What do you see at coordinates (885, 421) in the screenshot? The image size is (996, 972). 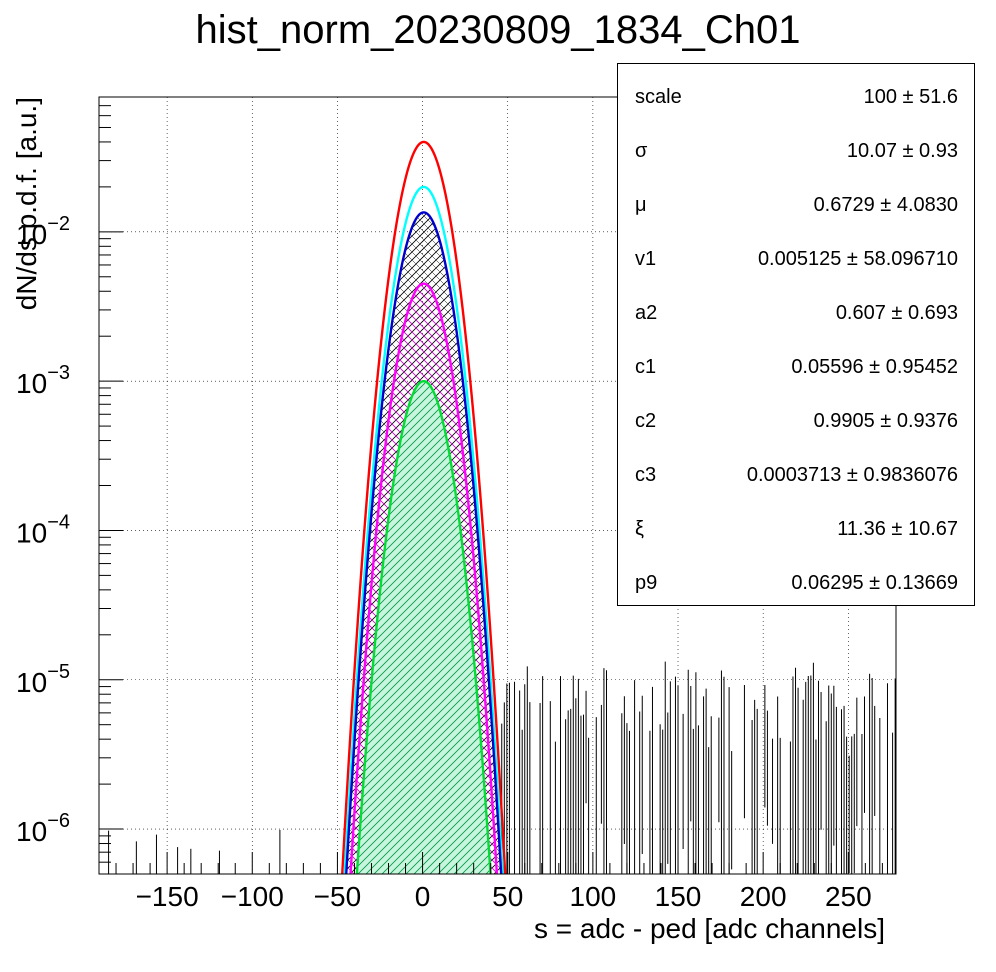 I see `stat-value: 0.9905 ± 0.9376` at bounding box center [885, 421].